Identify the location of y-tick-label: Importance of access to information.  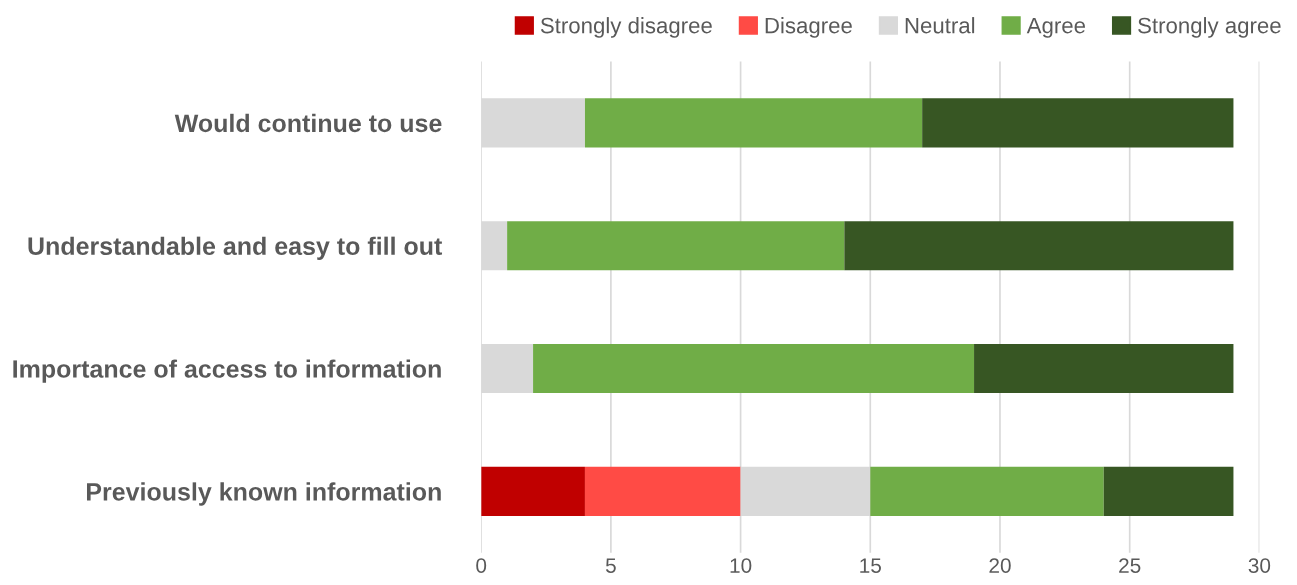
(227, 371).